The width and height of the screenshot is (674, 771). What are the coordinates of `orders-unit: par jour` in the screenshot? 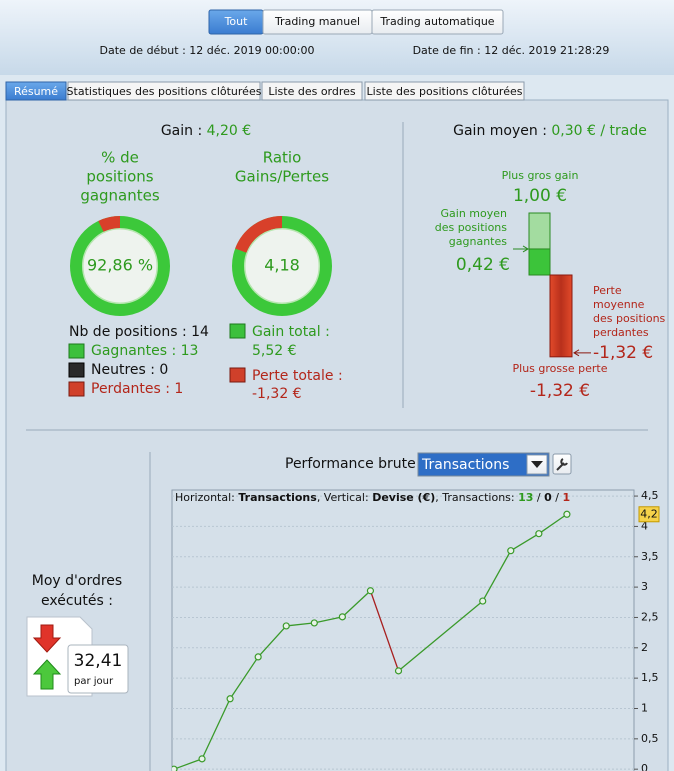 It's located at (94, 681).